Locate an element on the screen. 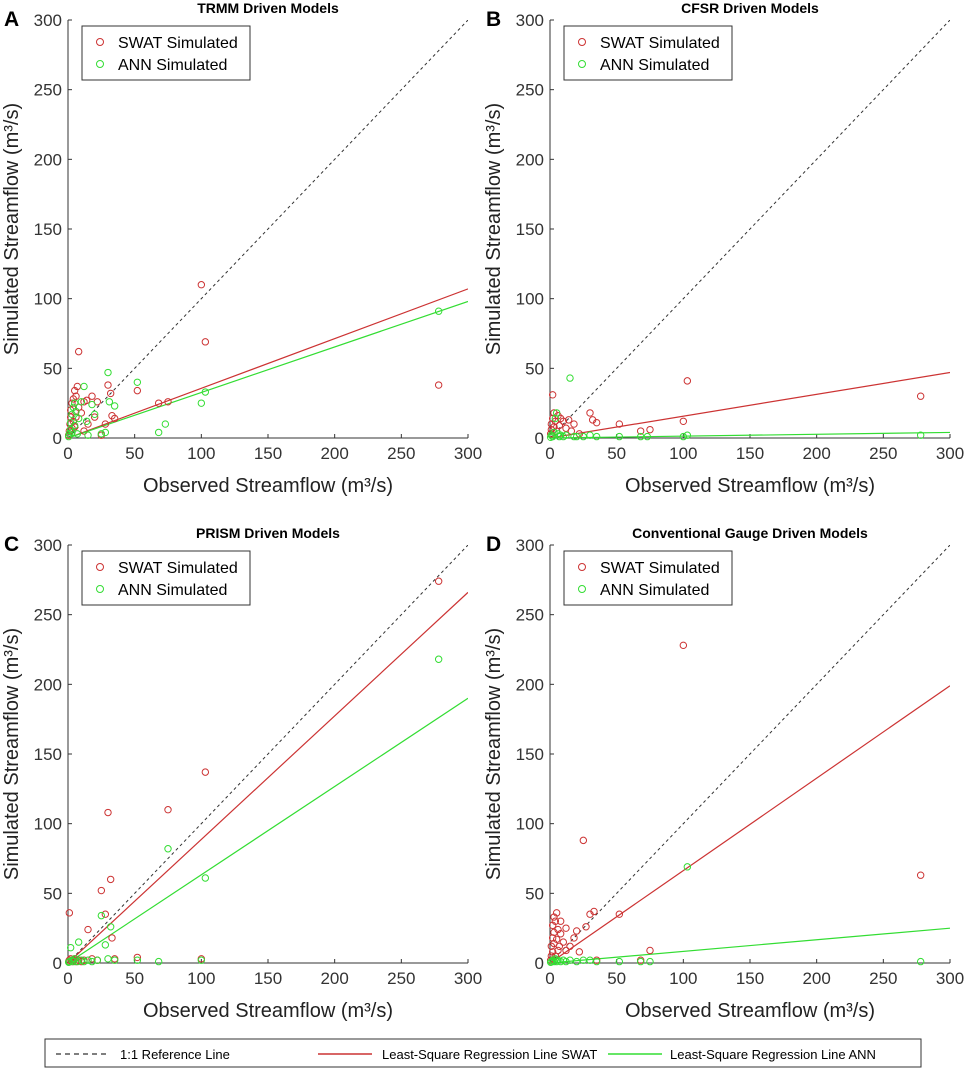 The image size is (969, 1079). chart-legend-box is located at coordinates (166, 53).